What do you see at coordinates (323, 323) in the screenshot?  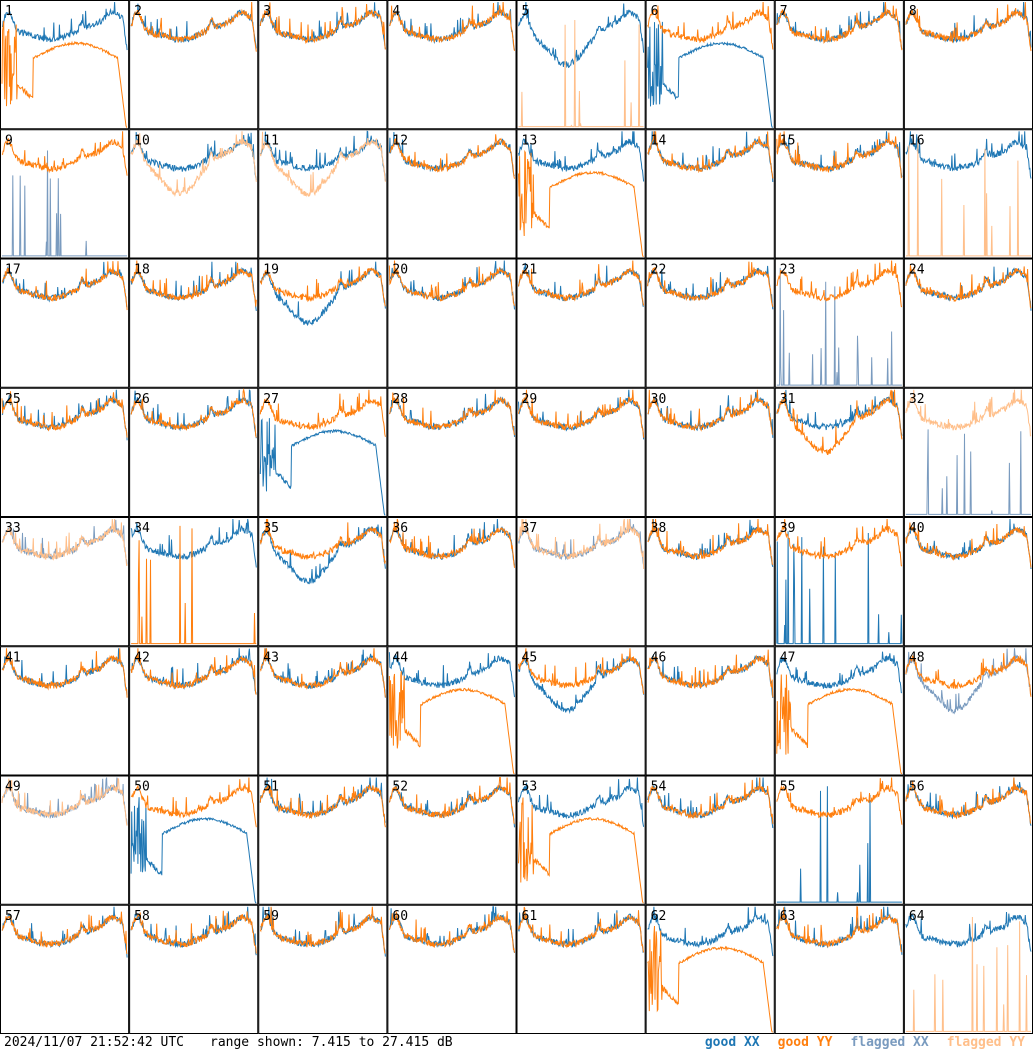 I see `panel-19: 19` at bounding box center [323, 323].